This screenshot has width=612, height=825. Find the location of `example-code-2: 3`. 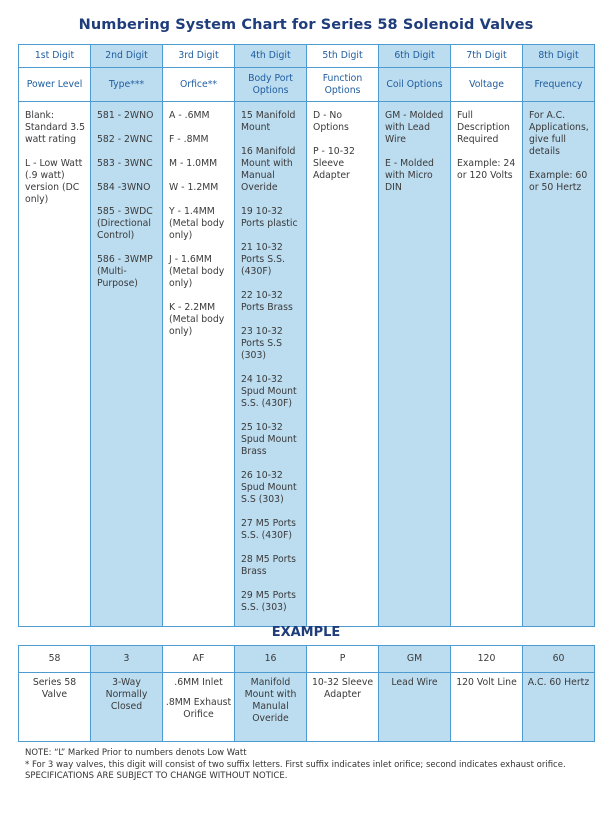

example-code-2: 3 is located at coordinates (126, 659).